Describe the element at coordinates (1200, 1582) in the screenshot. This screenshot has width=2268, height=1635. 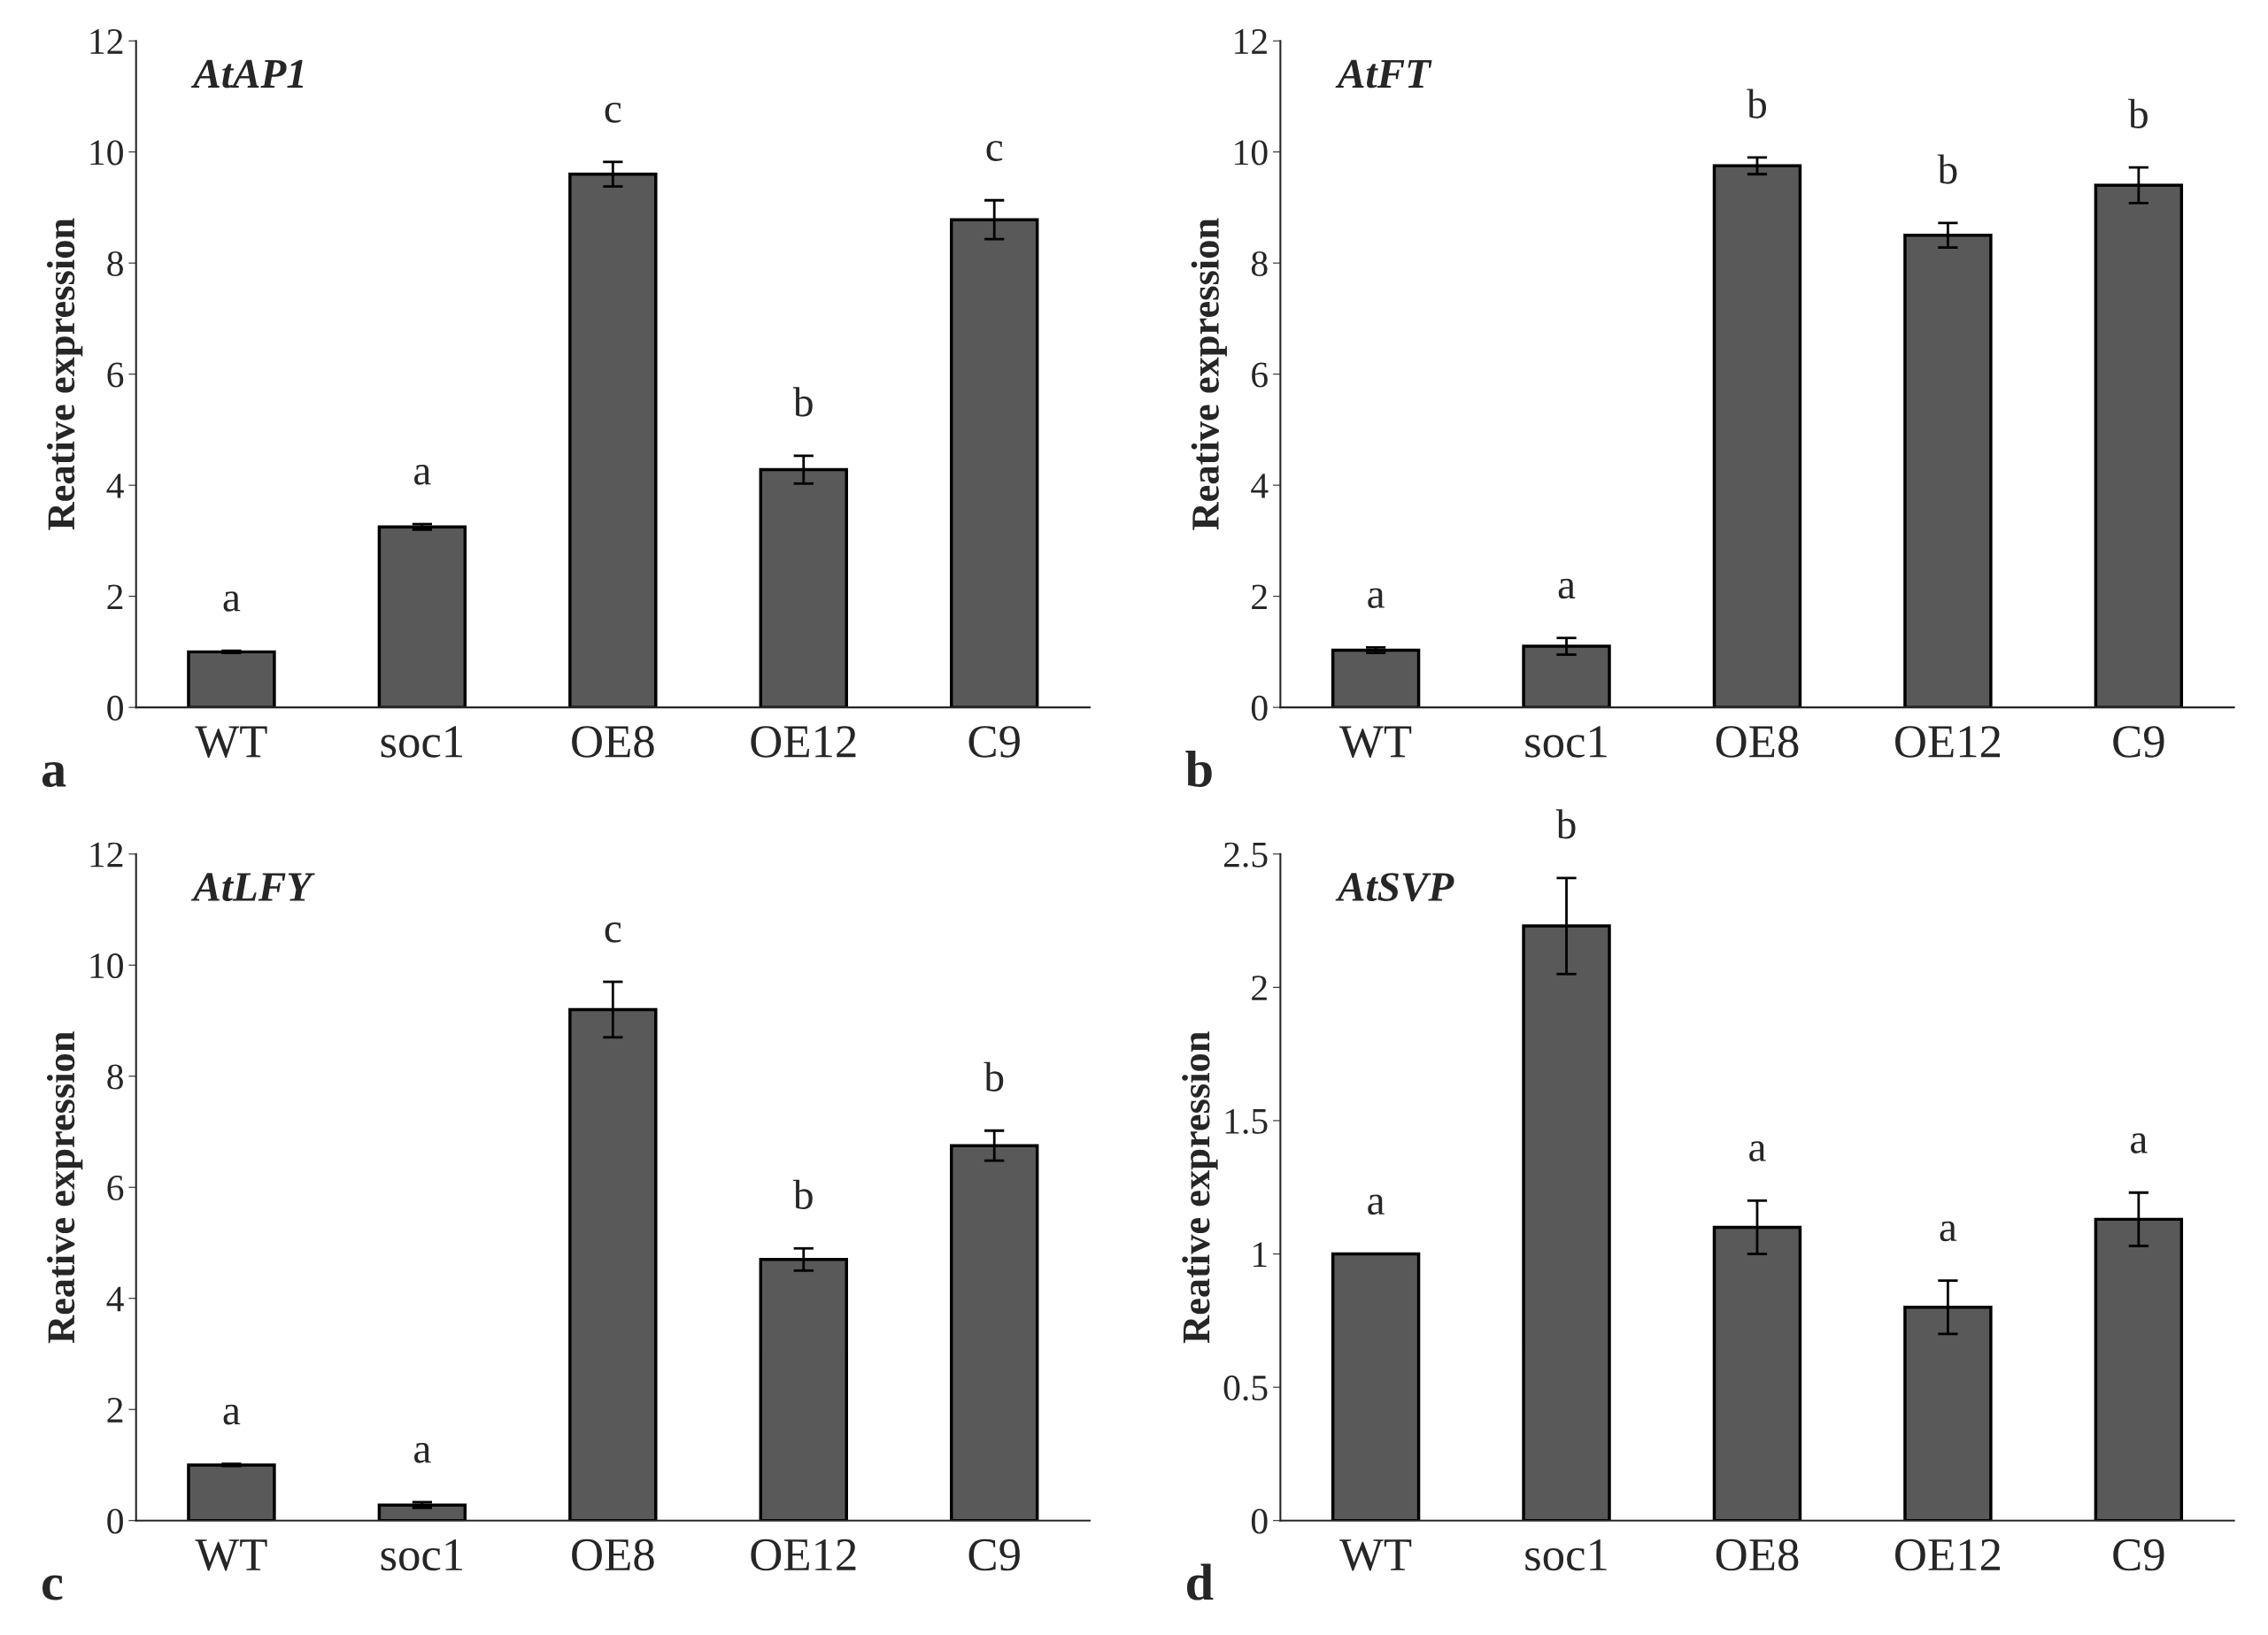
I see `text: d` at that location.